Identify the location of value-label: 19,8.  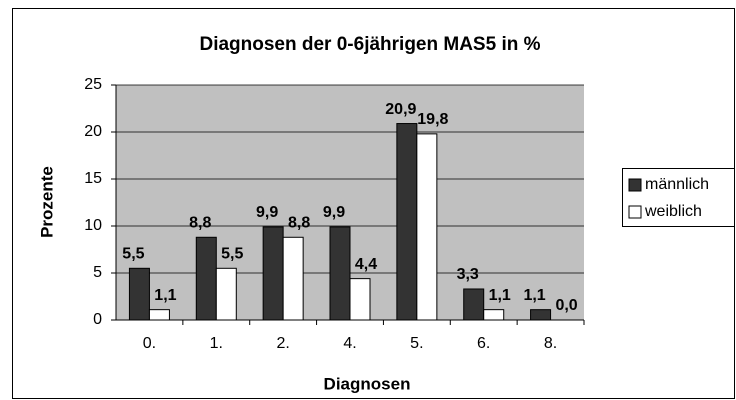
(432, 119).